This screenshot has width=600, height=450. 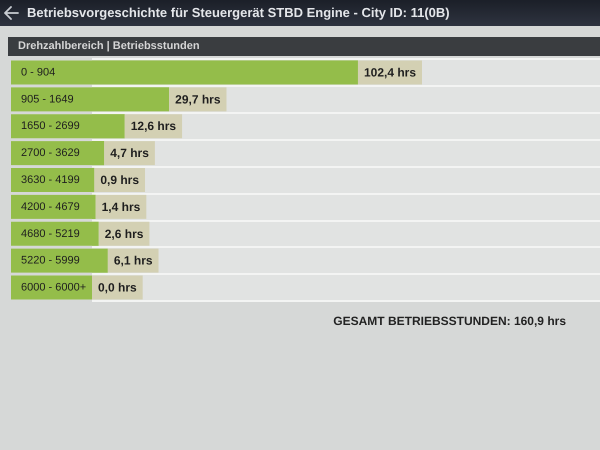 What do you see at coordinates (50, 180) in the screenshot?
I see `y-tick-label: 3630 - 4199` at bounding box center [50, 180].